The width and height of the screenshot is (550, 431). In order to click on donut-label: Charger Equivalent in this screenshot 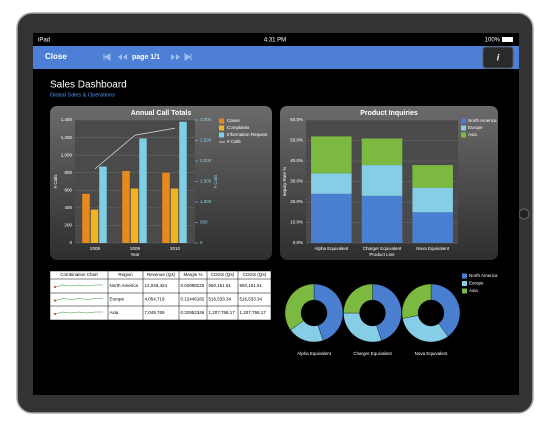, I will do `click(372, 353)`.